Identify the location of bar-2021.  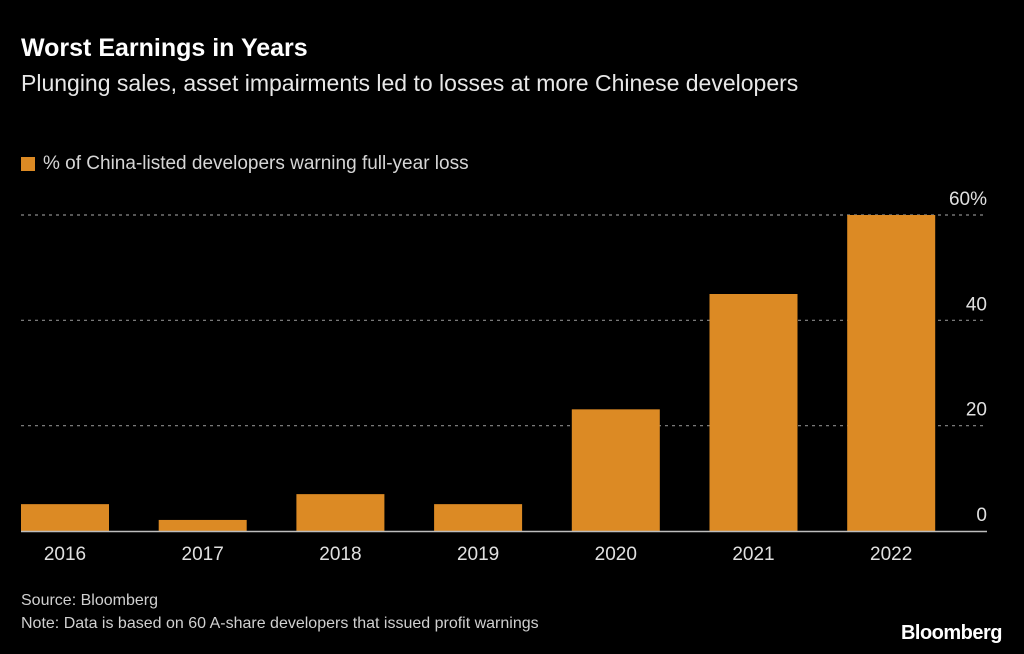
(753, 412).